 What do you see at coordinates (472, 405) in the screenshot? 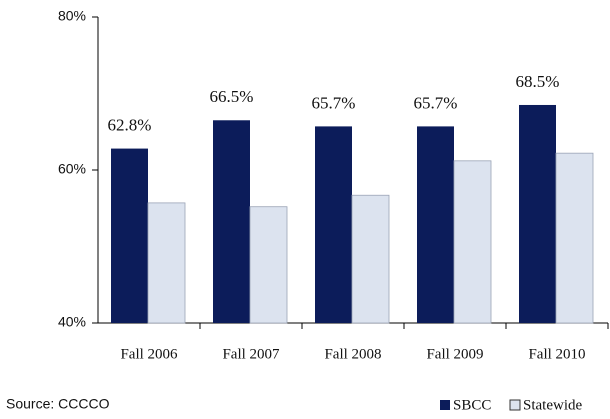
I see `legend-label: SBCC` at bounding box center [472, 405].